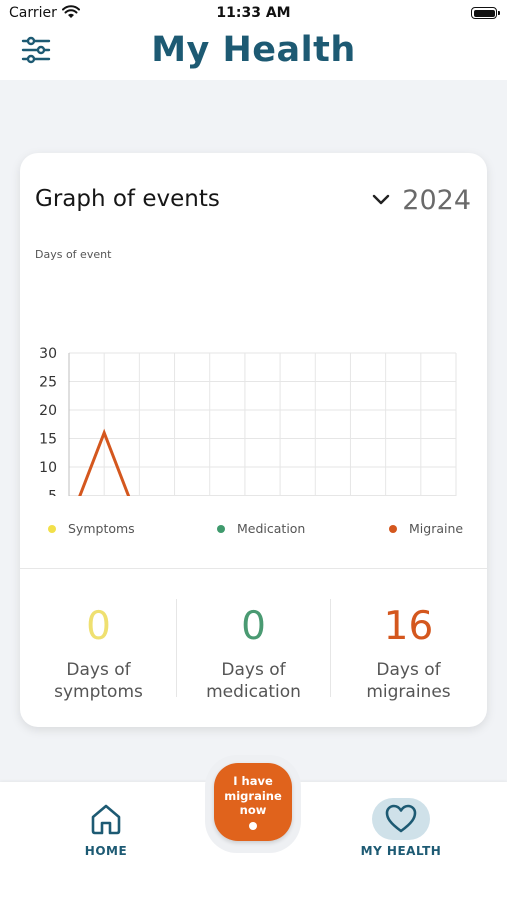  I want to click on stat-medication-value: 0, so click(253, 626).